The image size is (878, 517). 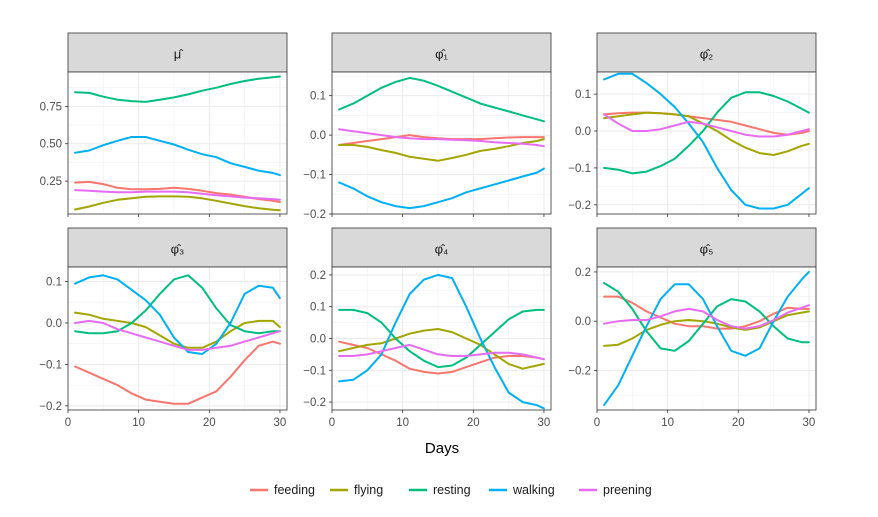 What do you see at coordinates (627, 490) in the screenshot?
I see `legend-label-preening: preening` at bounding box center [627, 490].